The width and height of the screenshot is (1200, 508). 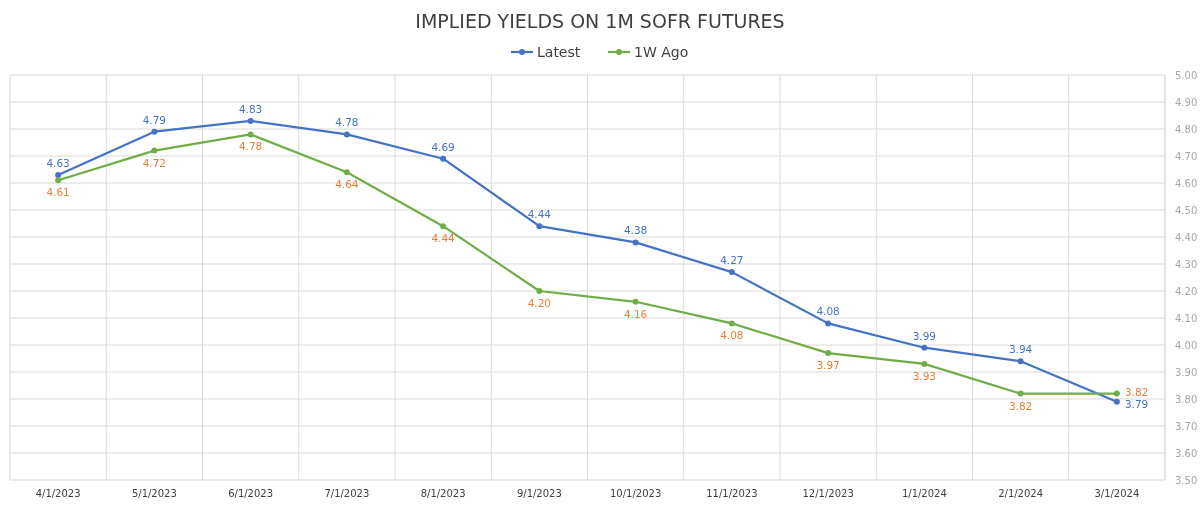 What do you see at coordinates (443, 493) in the screenshot?
I see `x-tick-label: 8/1/2023` at bounding box center [443, 493].